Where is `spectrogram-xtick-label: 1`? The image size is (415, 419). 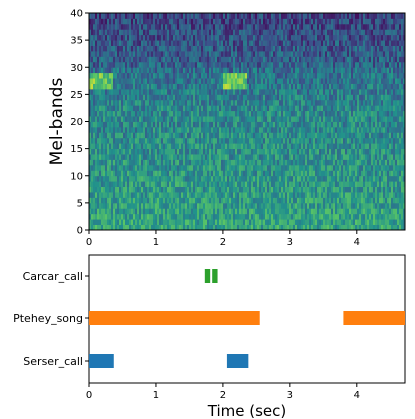
spectrogram-xtick-label: 1 is located at coordinates (156, 242).